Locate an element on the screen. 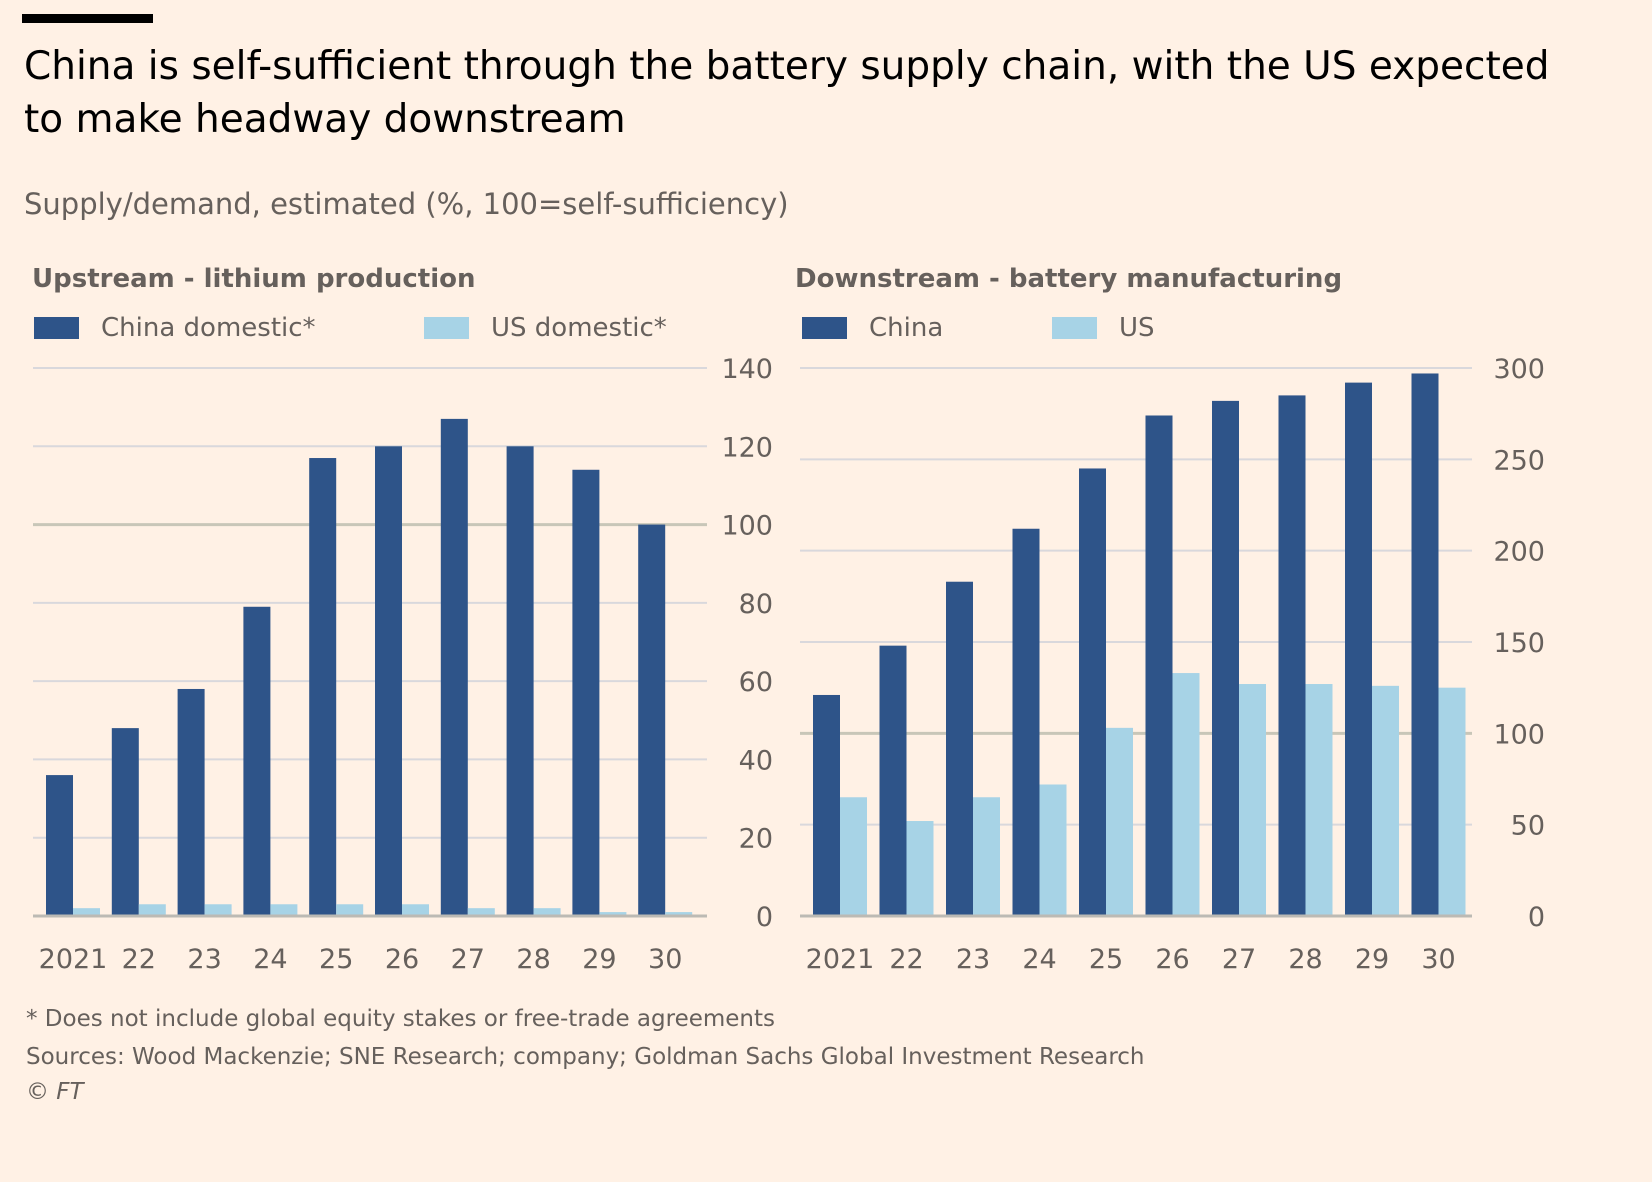  legend-label-china-domestic: China domestic* is located at coordinates (208, 328).